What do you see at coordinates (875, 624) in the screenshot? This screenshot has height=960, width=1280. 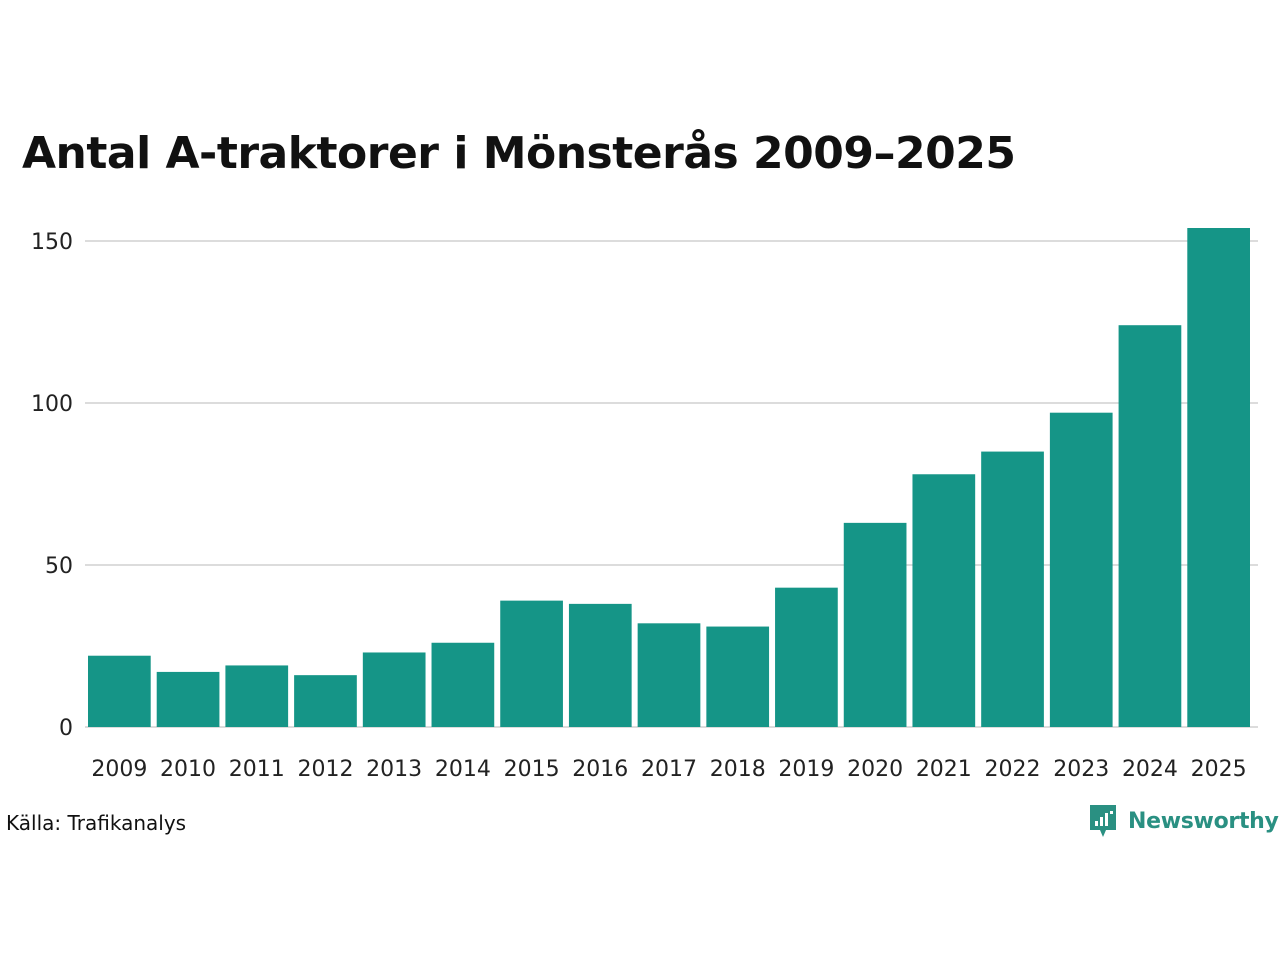 I see `bar-2020` at bounding box center [875, 624].